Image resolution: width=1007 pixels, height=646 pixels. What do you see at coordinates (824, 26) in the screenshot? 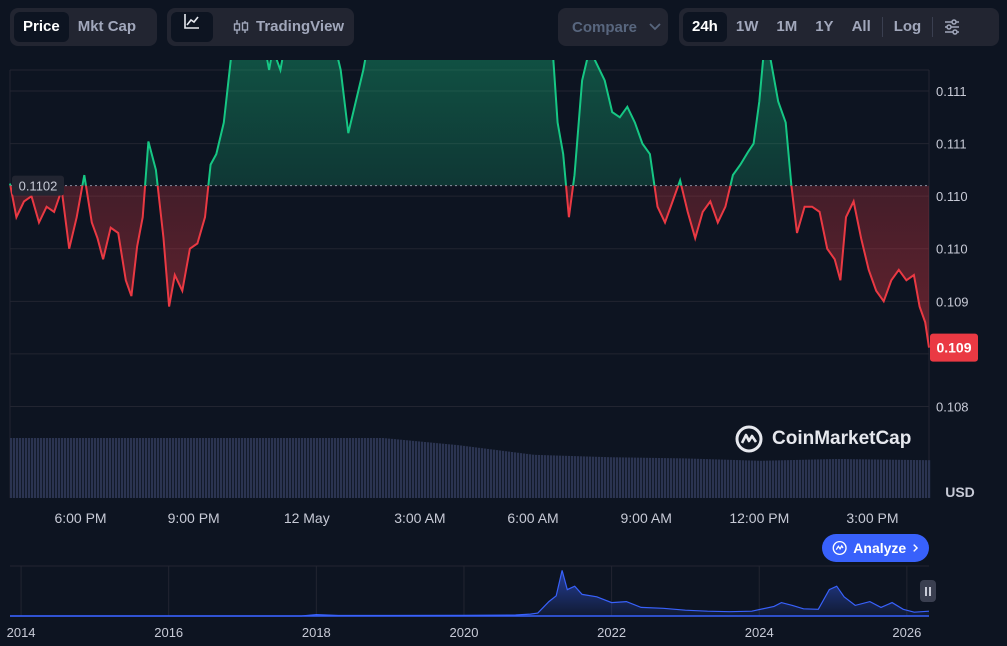
I see `range-1y-button: 1Y` at bounding box center [824, 26].